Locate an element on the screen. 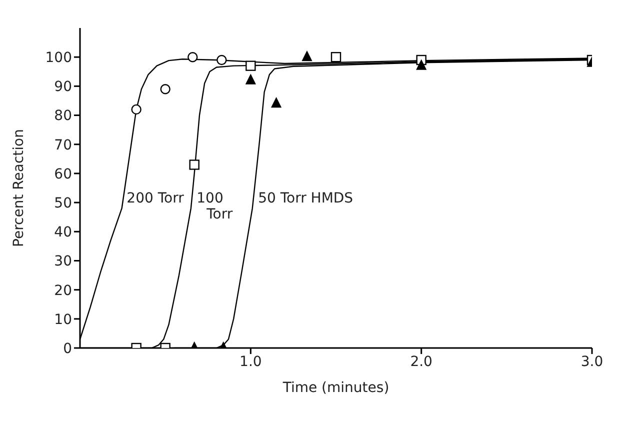  y-tick-label: 70 is located at coordinates (63, 145).